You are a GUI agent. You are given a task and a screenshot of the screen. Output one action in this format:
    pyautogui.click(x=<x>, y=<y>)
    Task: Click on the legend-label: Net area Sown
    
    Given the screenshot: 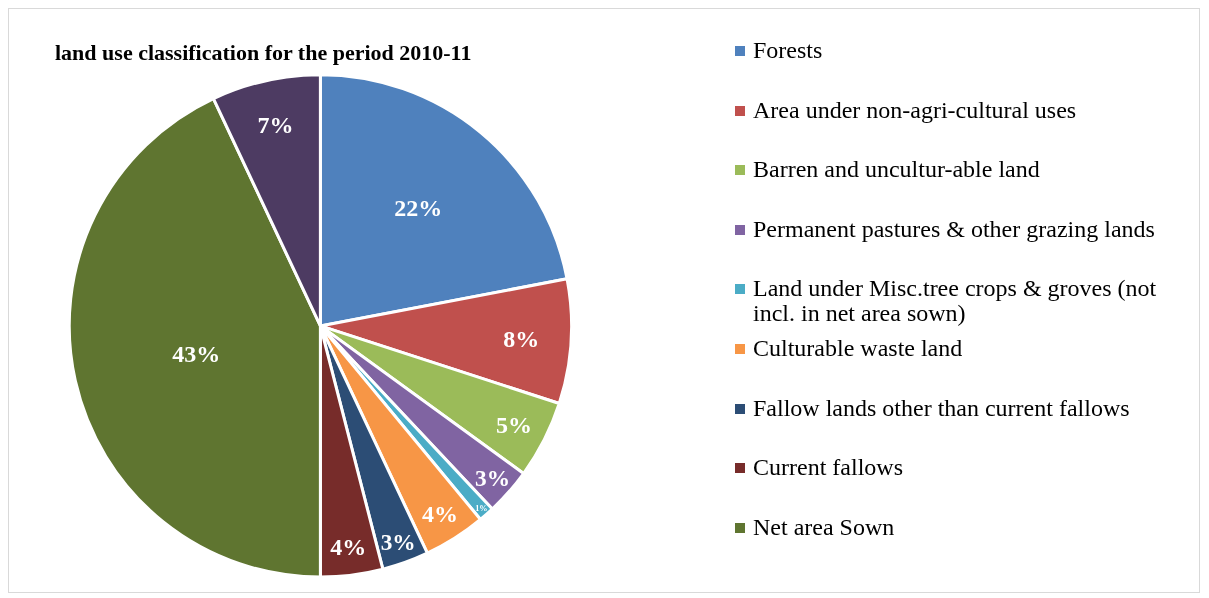 What is the action you would take?
    pyautogui.click(x=824, y=526)
    